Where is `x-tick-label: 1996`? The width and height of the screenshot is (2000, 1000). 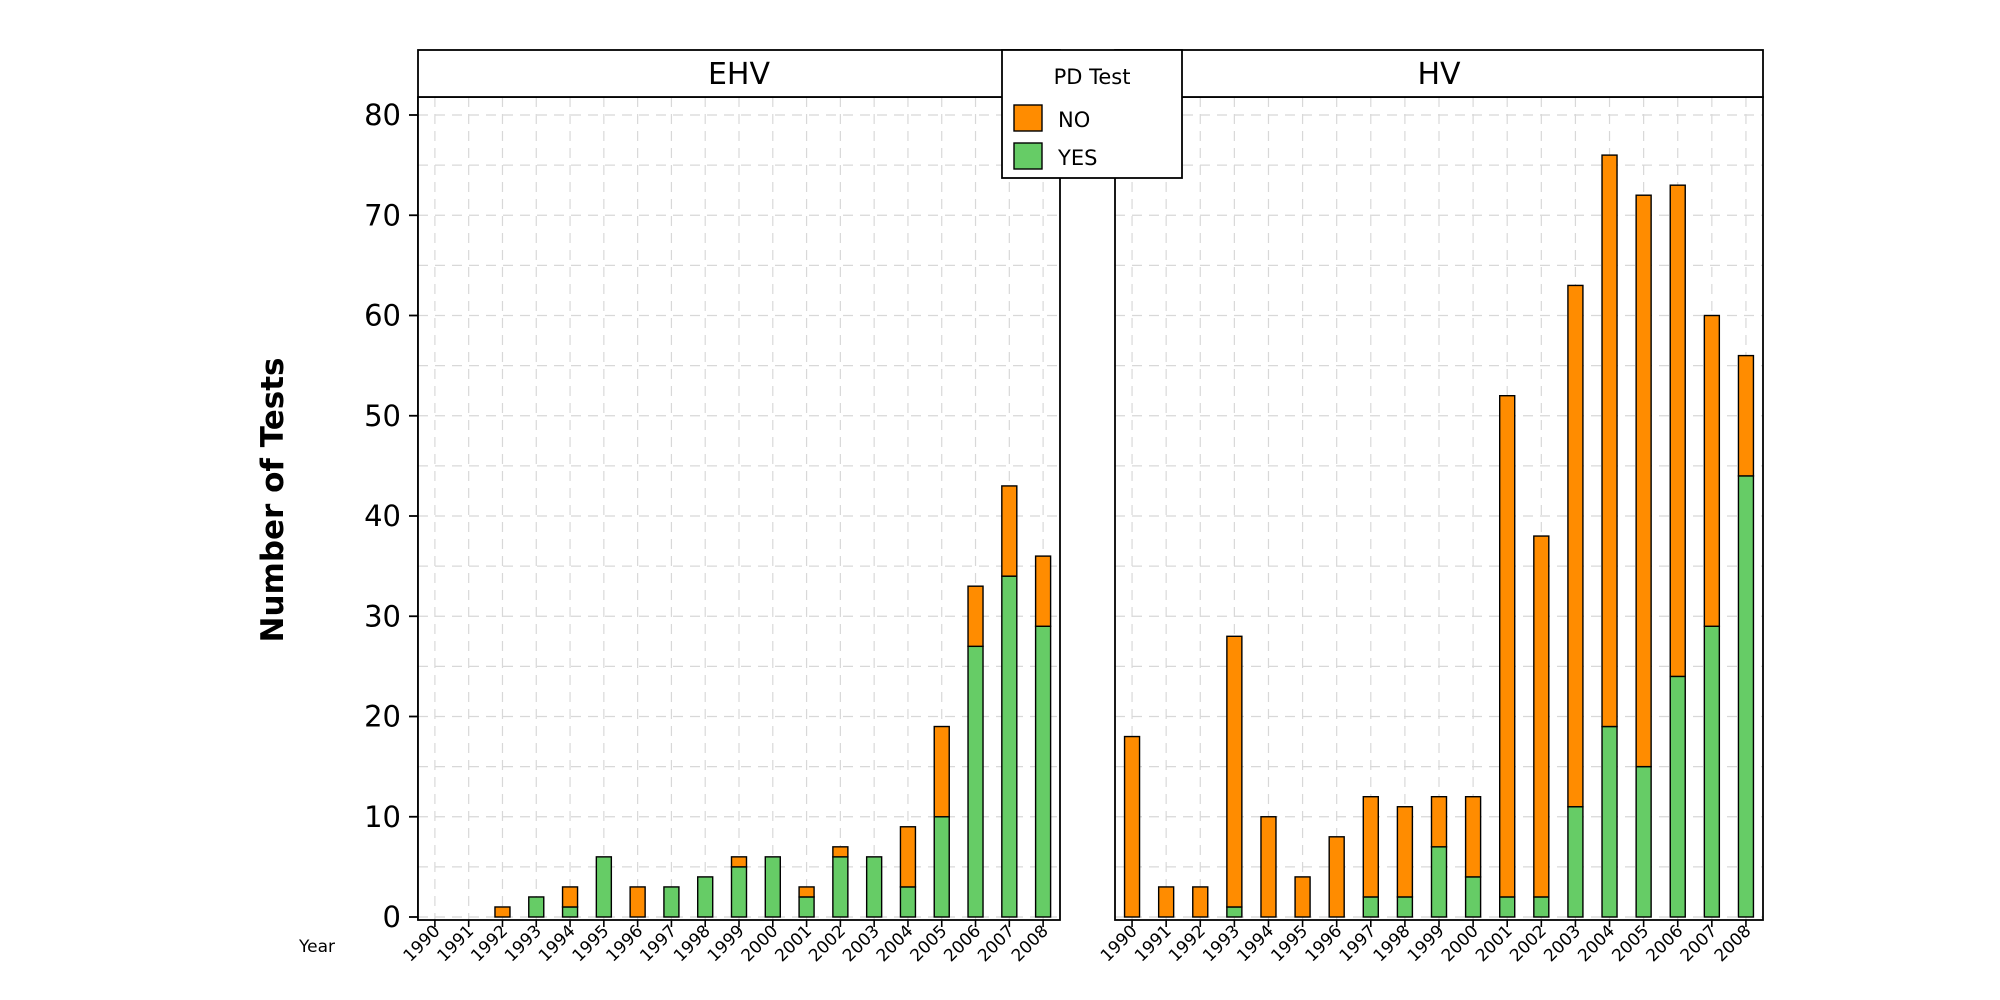
x-tick-label: 1996 is located at coordinates (624, 943).